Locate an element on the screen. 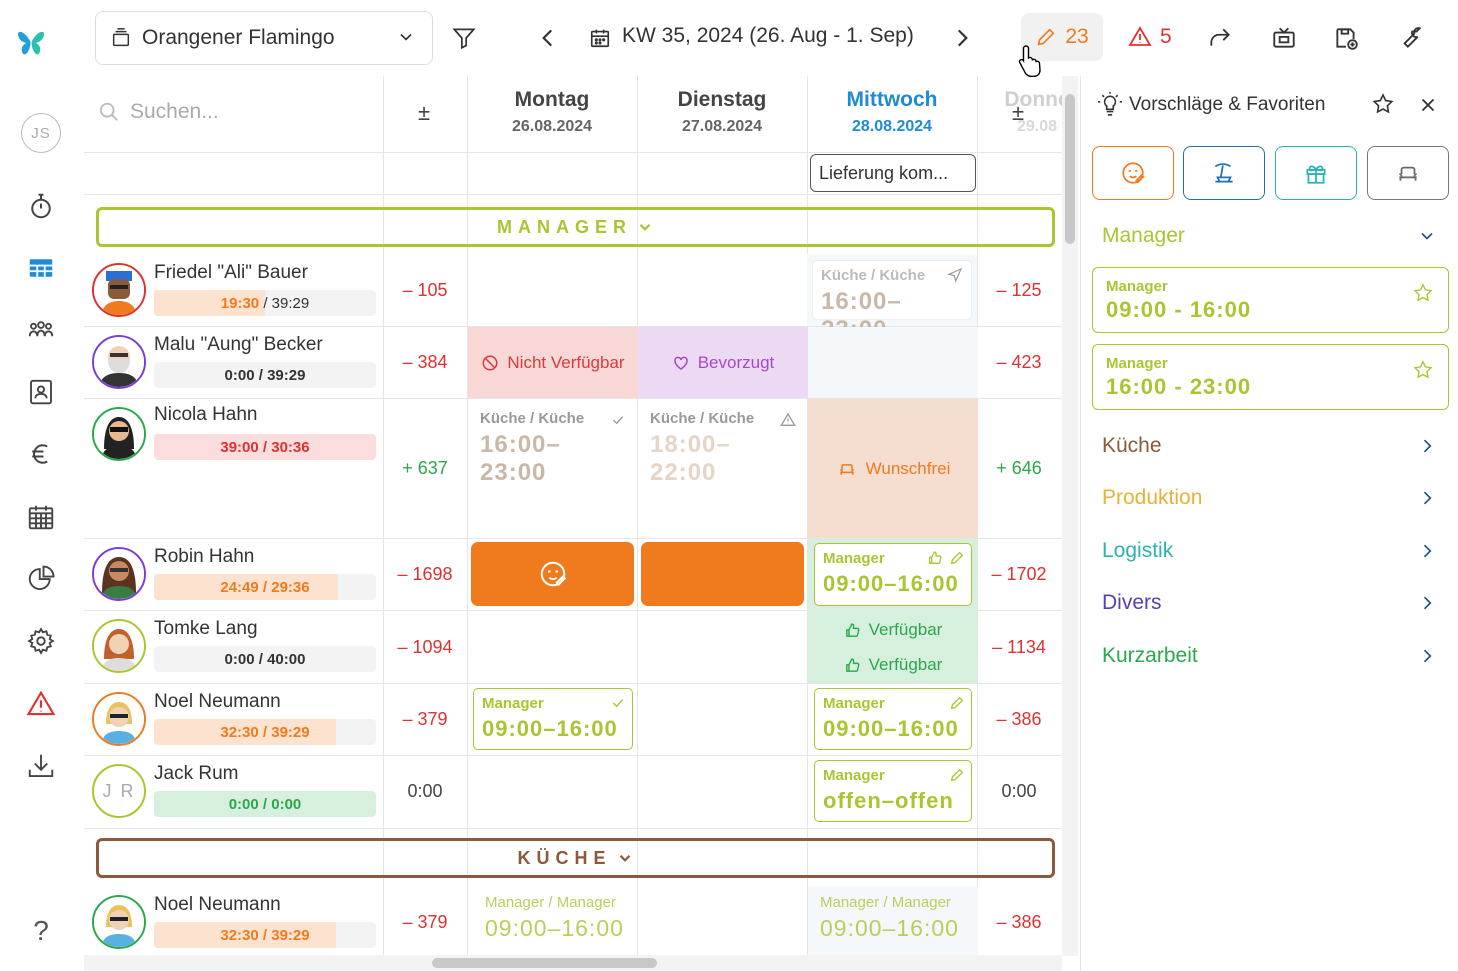 The height and width of the screenshot is (971, 1458). hours-bar: 32:30 / 39:29 is located at coordinates (265, 935).